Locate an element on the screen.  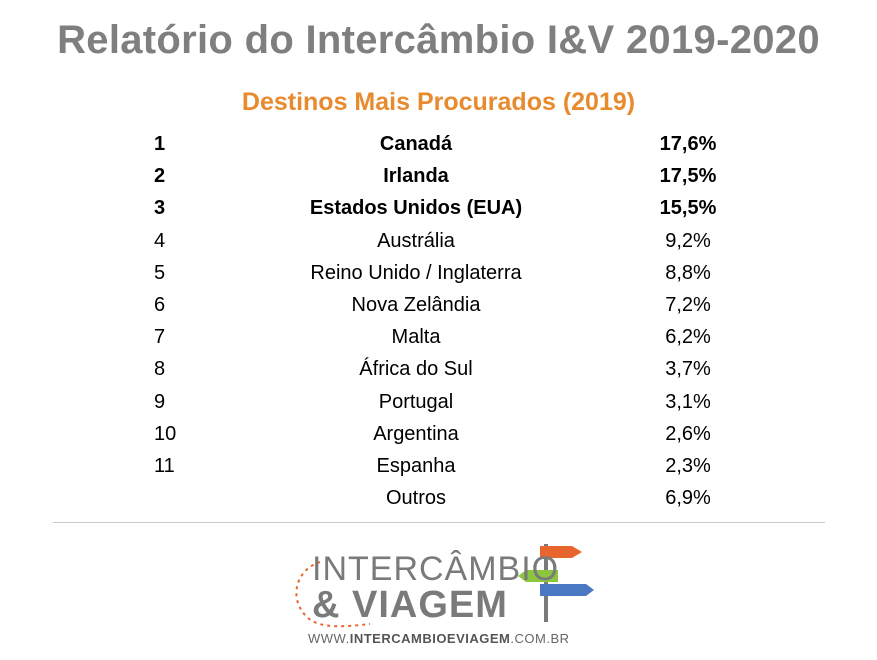
orange-sign-icon is located at coordinates (561, 552).